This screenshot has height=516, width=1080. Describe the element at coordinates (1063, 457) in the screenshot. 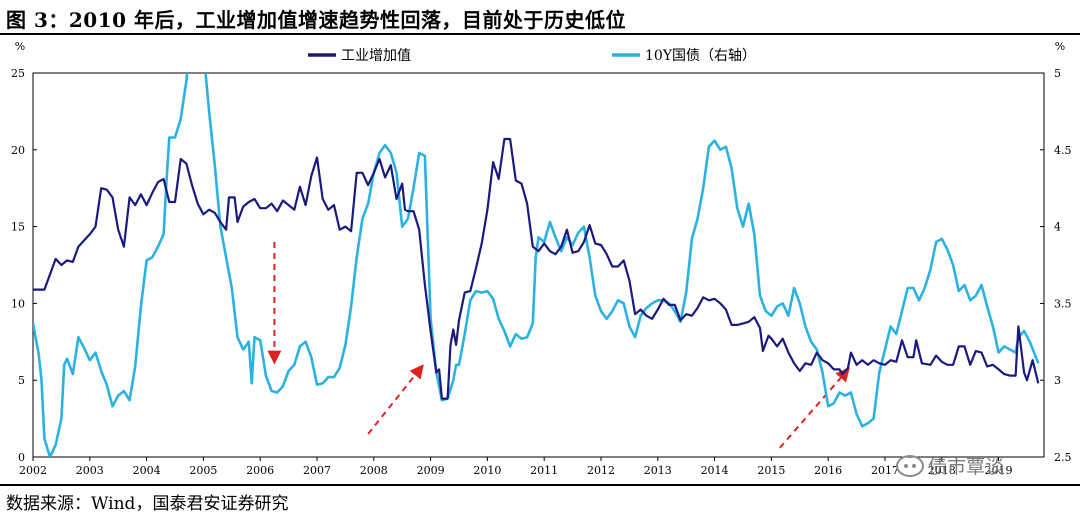

I see `right-tick-label: 2.5` at that location.